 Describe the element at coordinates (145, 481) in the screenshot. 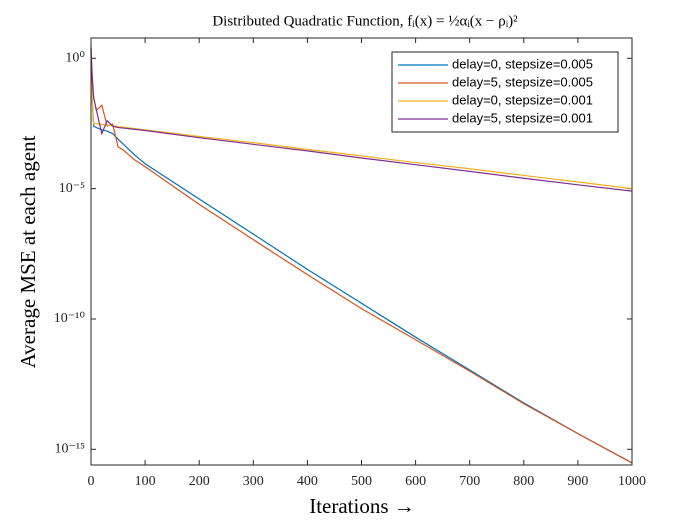

I see `x-tick-label: 100` at that location.